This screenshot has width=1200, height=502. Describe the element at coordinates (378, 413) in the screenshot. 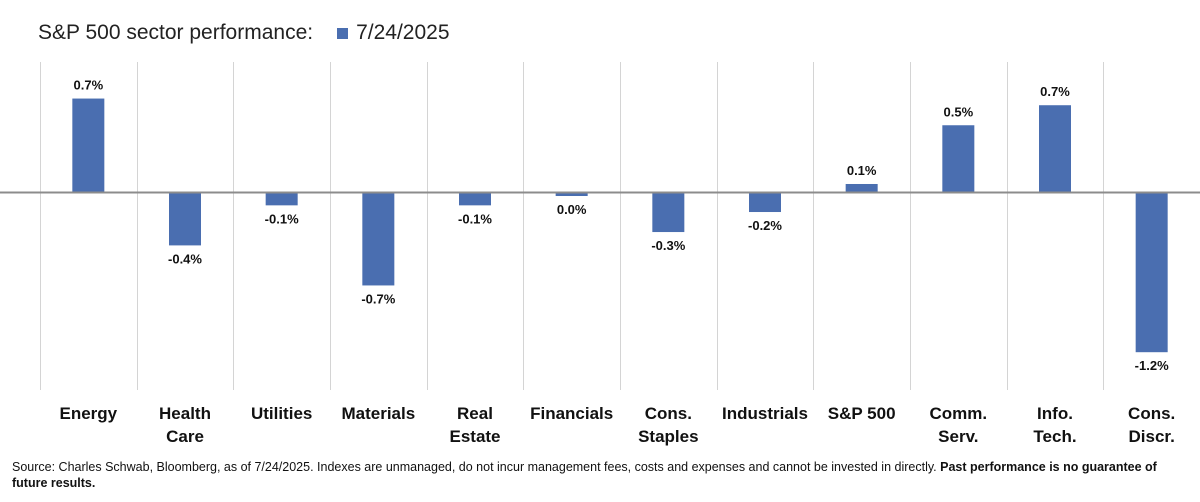

I see `category-label: Materials` at that location.